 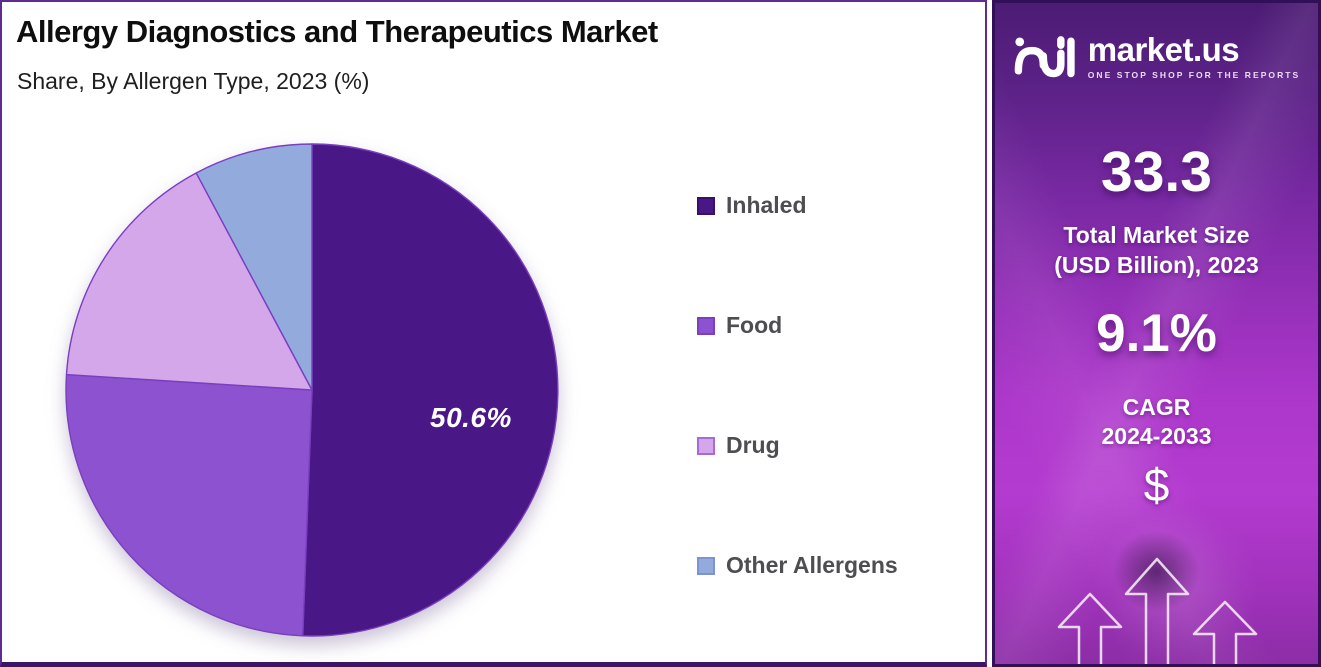 I want to click on legend-label: Food, so click(x=754, y=325).